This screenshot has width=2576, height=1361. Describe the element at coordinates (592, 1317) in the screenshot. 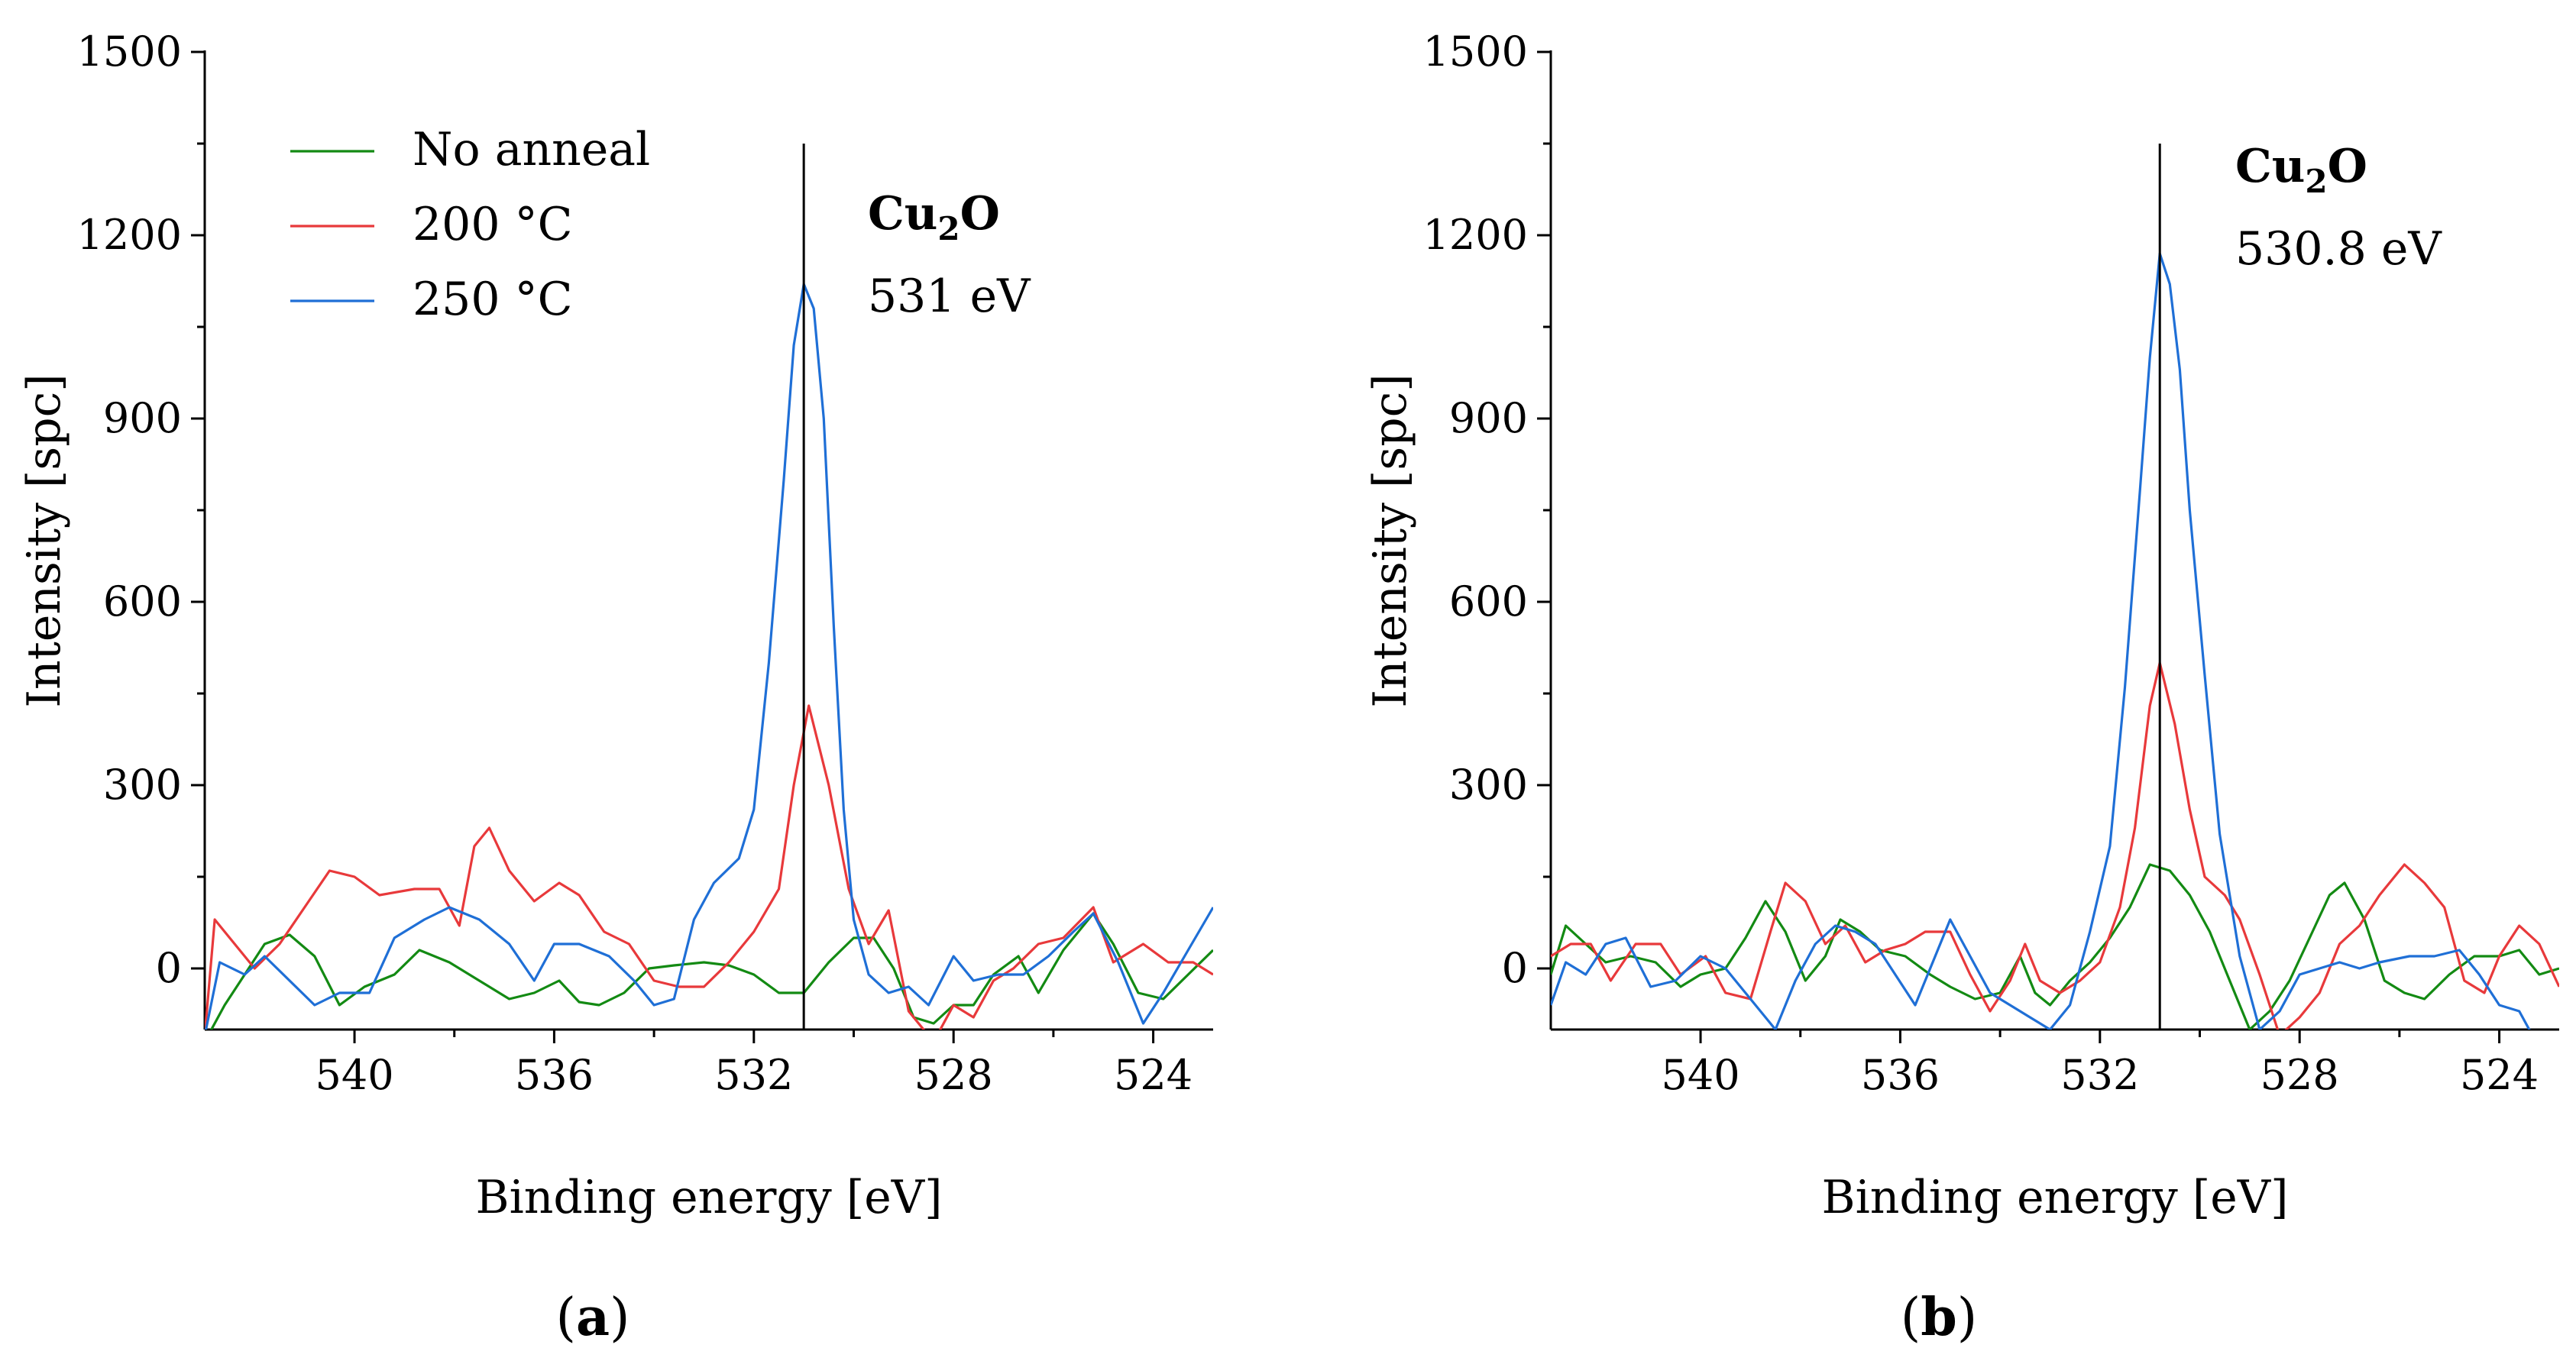

I see `panel-label: (a)` at that location.